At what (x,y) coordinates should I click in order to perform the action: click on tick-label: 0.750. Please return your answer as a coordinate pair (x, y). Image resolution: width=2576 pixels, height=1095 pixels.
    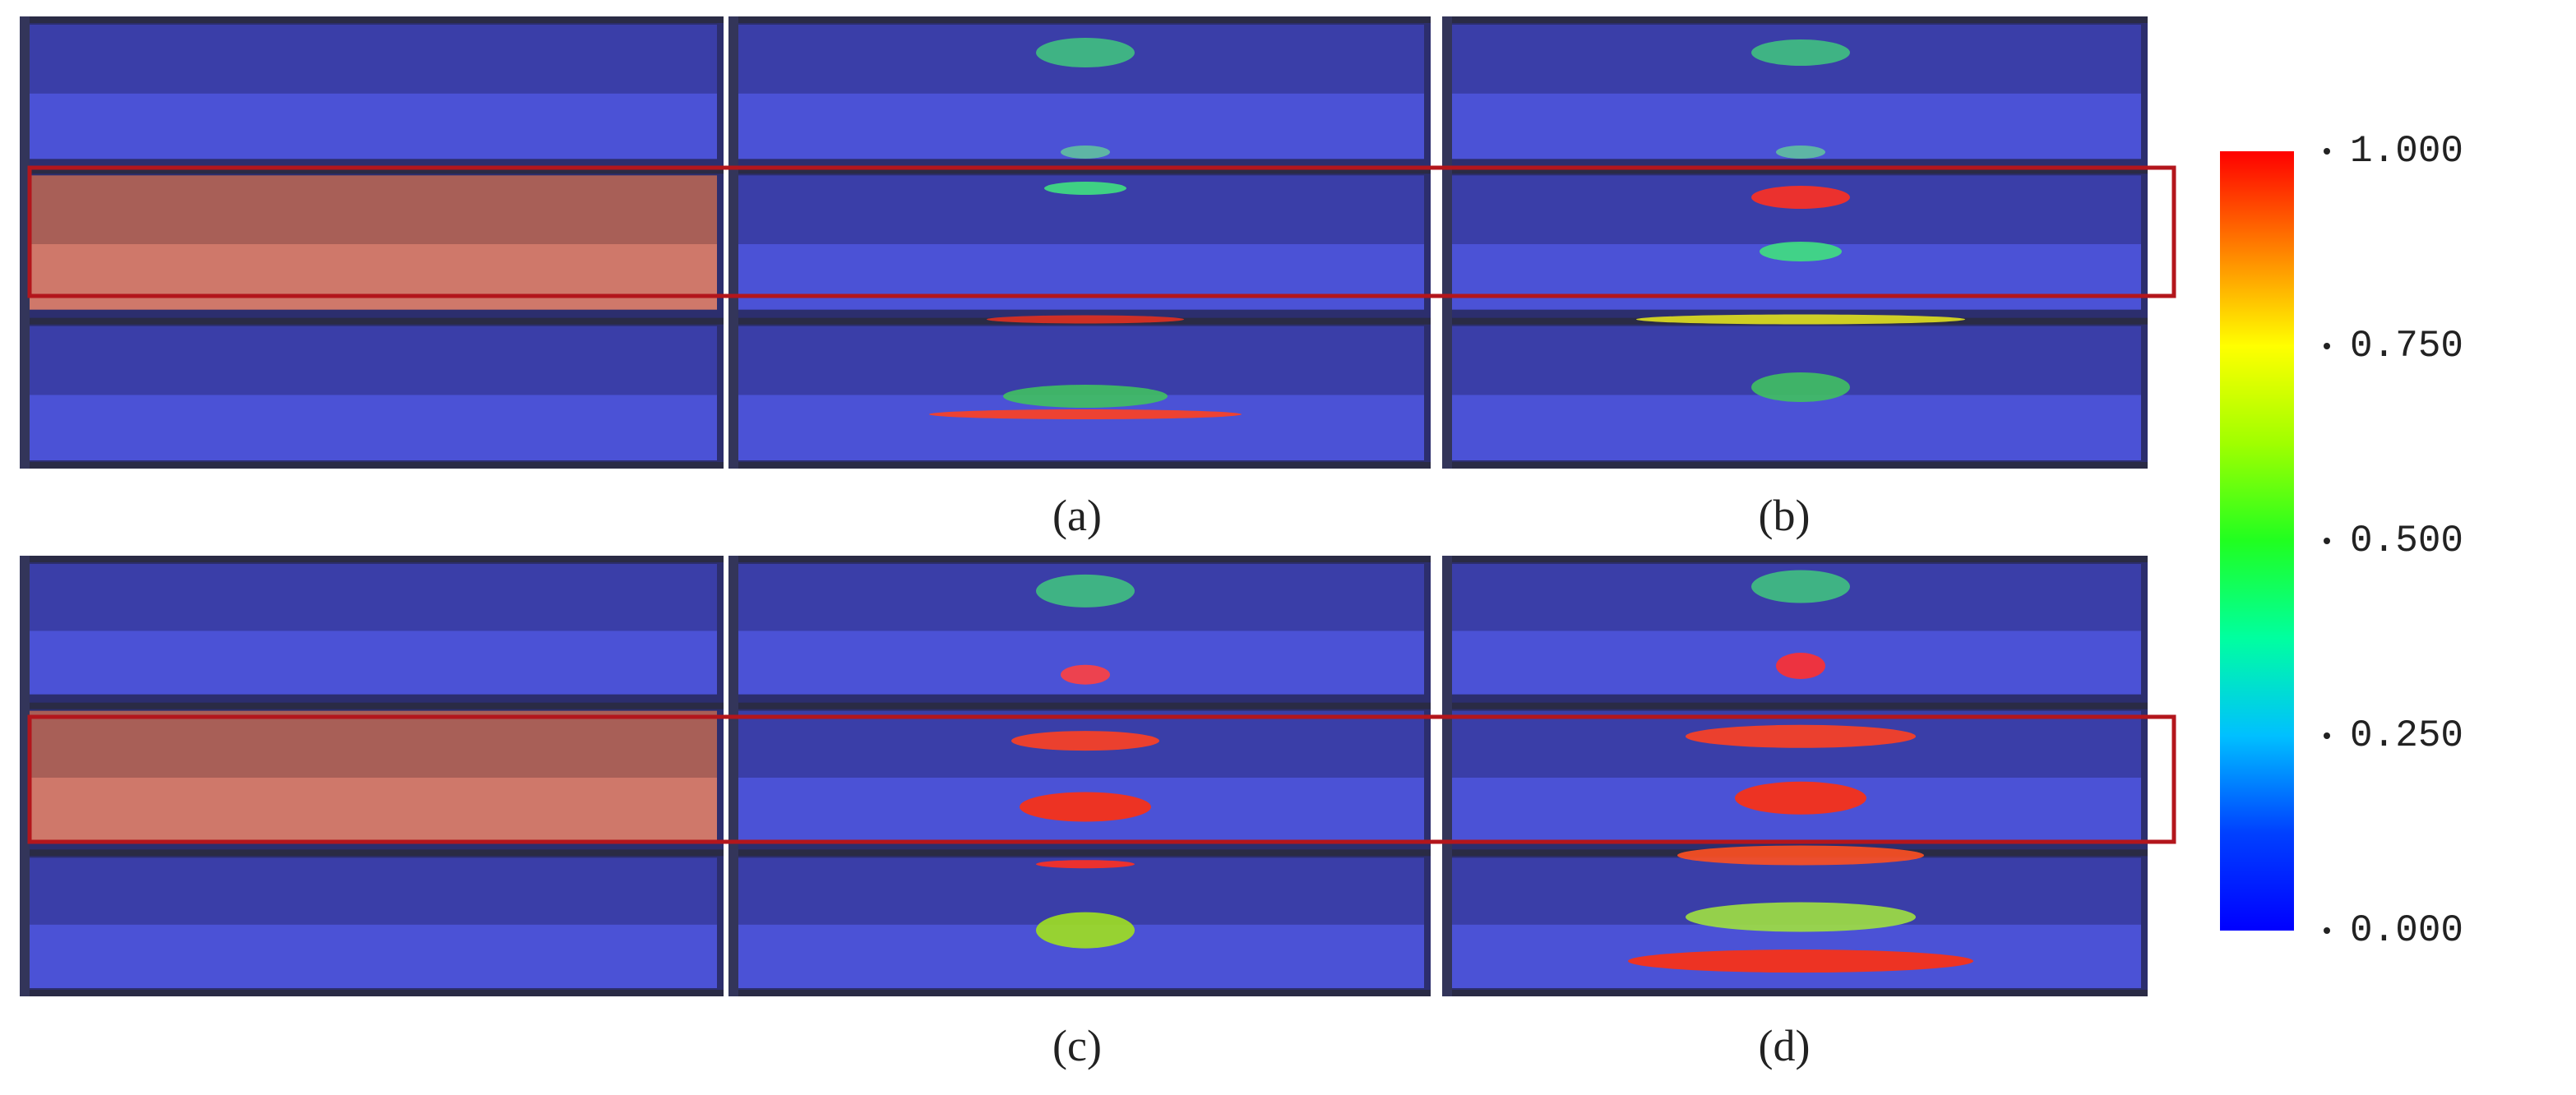
    Looking at the image, I should click on (2406, 346).